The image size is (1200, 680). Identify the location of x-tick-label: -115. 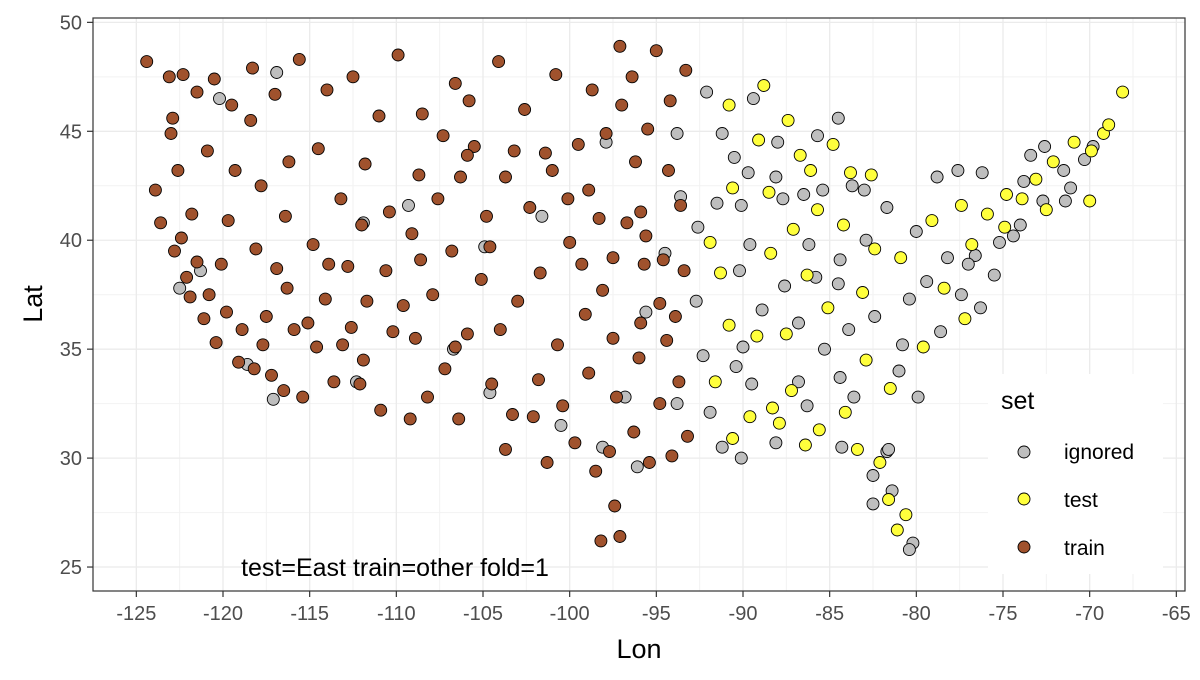
(309, 614).